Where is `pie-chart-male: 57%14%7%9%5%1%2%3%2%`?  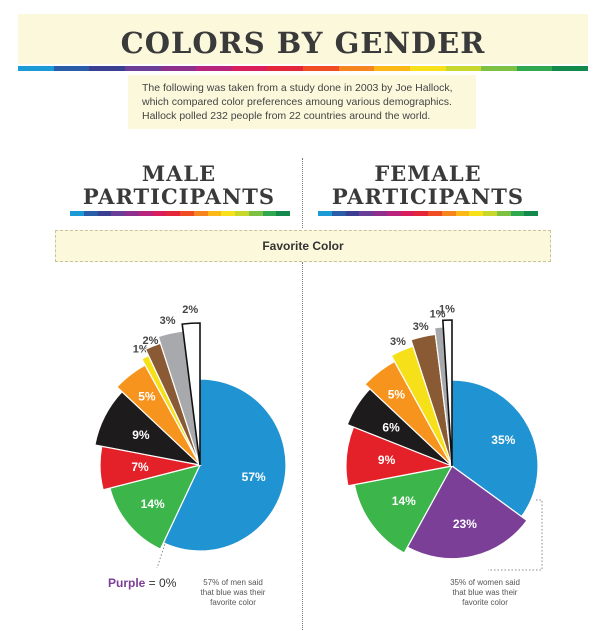
pie-chart-male: 57%14%7%9%5%1%2%3%2% is located at coordinates (190, 428).